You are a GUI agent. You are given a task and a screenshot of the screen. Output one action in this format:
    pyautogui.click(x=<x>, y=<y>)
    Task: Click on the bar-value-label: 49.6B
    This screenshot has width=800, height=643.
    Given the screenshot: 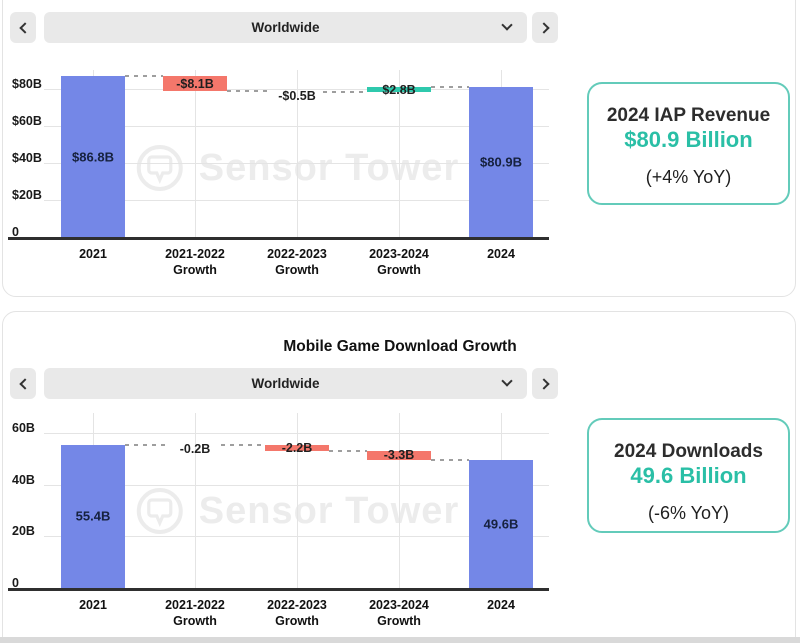 What is the action you would take?
    pyautogui.click(x=501, y=524)
    